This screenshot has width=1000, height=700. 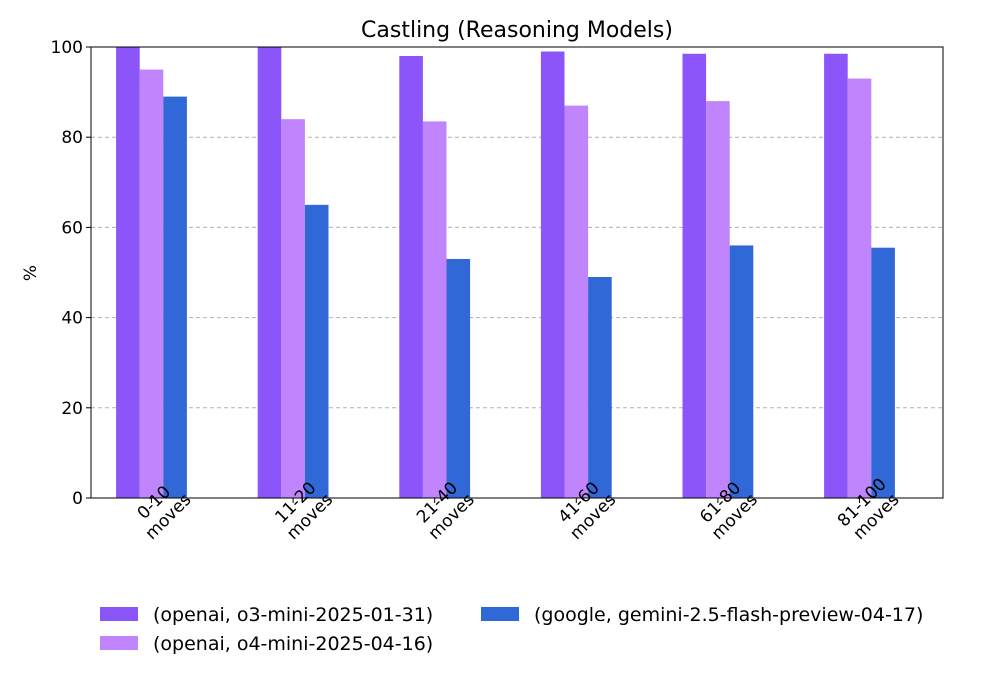 I want to click on y-tick-label: 100, so click(x=67, y=48).